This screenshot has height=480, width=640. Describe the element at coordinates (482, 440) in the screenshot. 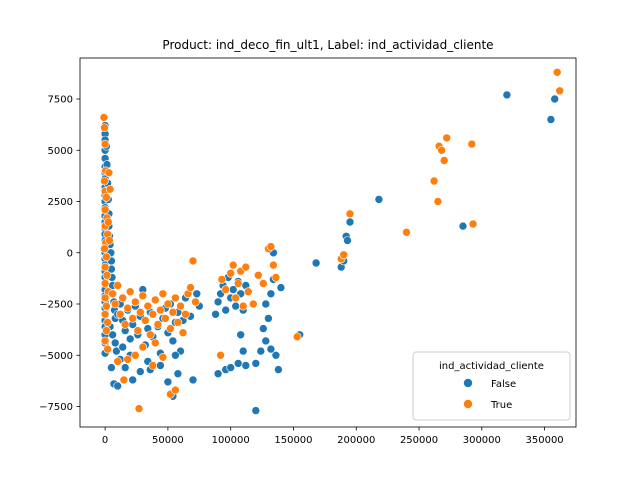

I see `x-tick-label: 300000` at that location.